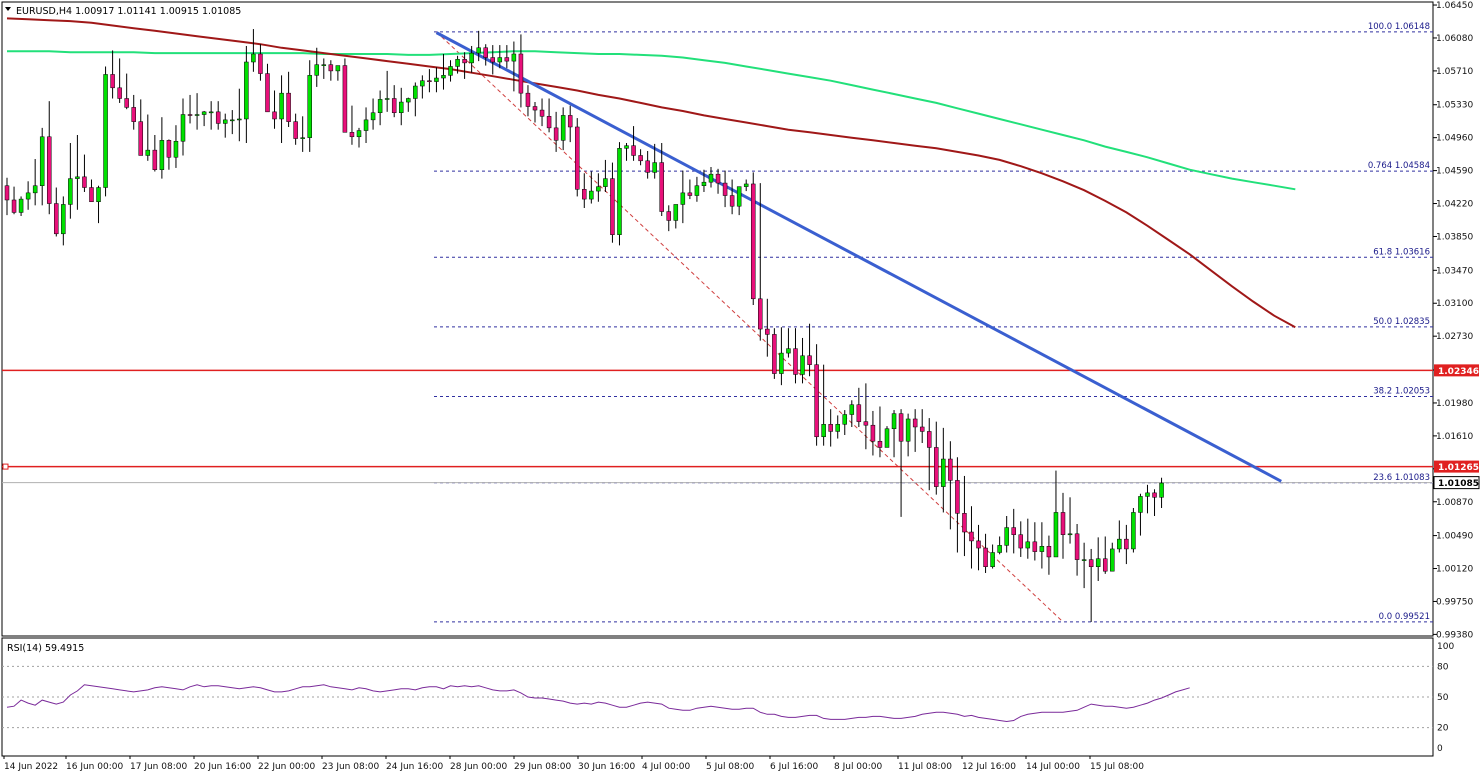 This screenshot has width=1480, height=776. I want to click on x-tick-label: 14 Jul 00:00, so click(1053, 767).